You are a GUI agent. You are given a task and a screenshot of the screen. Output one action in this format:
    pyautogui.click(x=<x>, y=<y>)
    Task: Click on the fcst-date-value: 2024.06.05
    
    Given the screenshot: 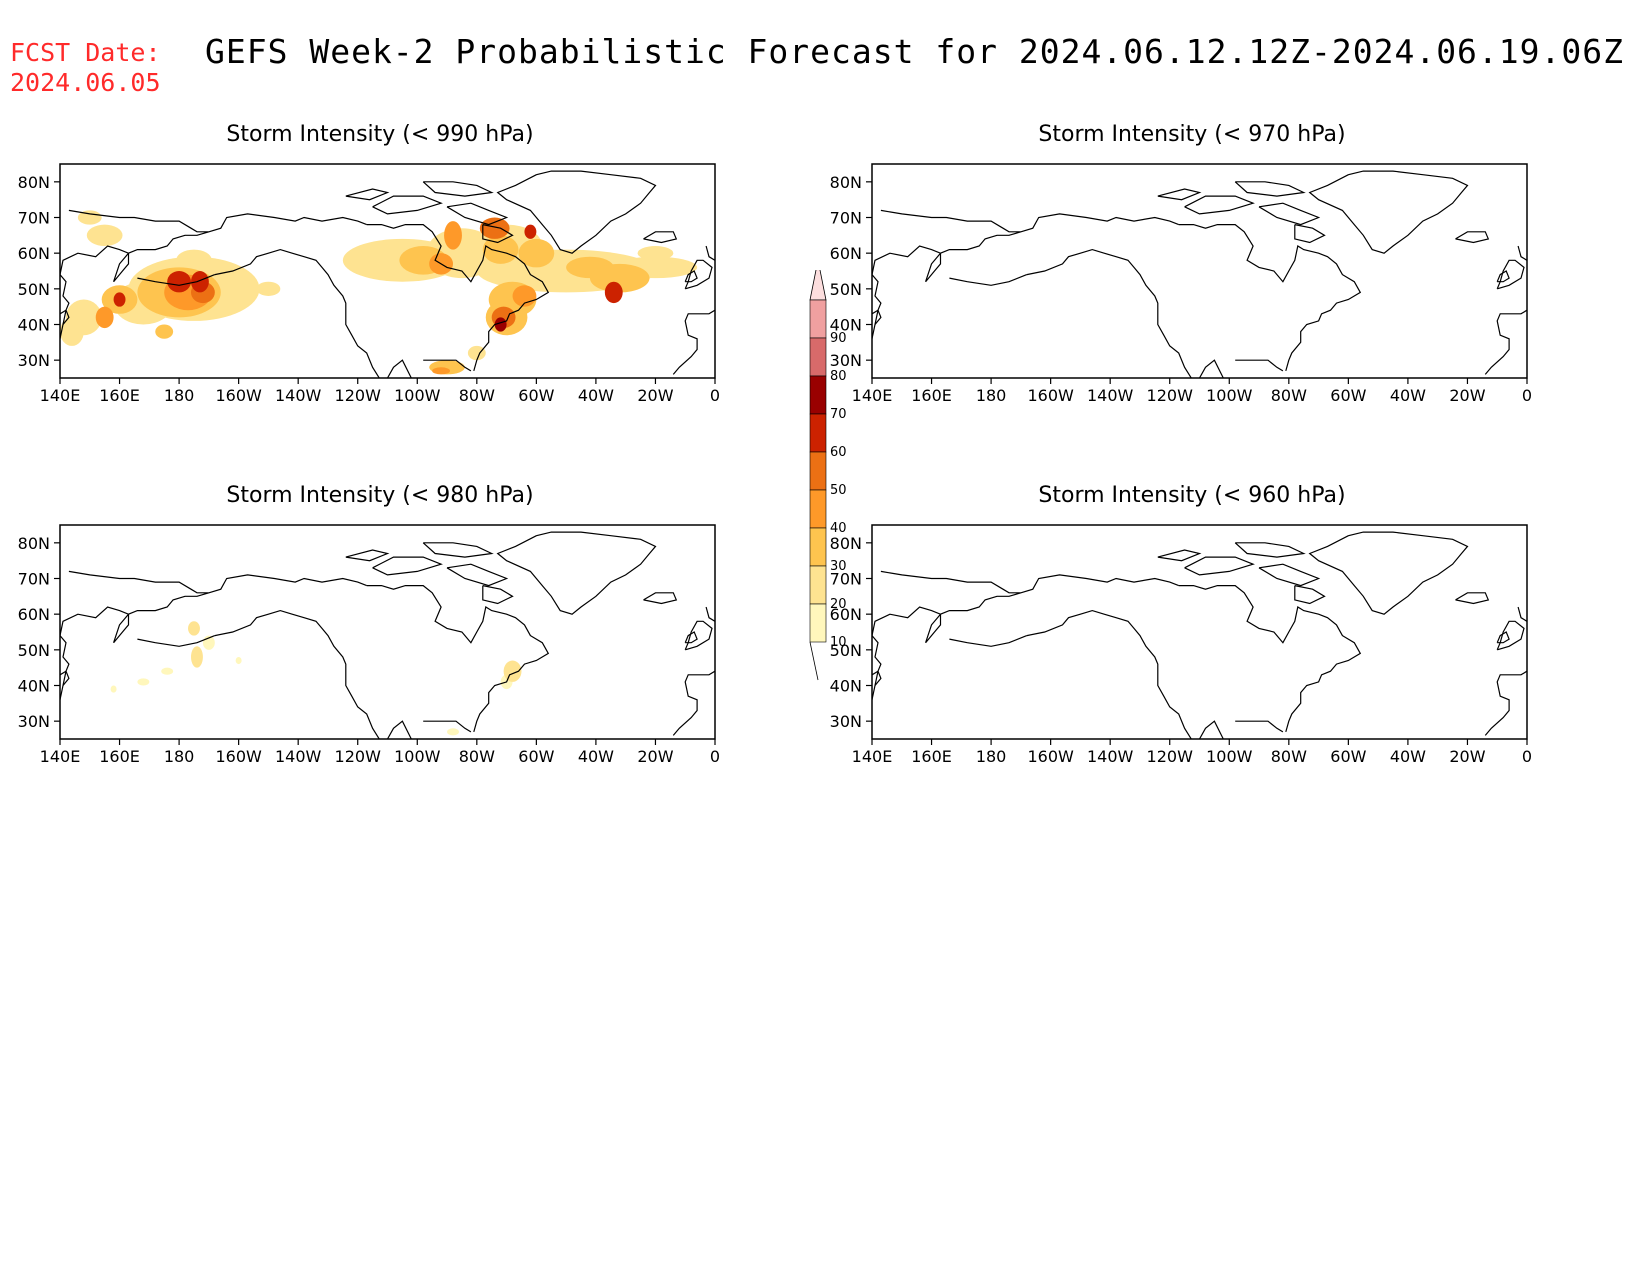 What is the action you would take?
    pyautogui.click(x=85, y=82)
    